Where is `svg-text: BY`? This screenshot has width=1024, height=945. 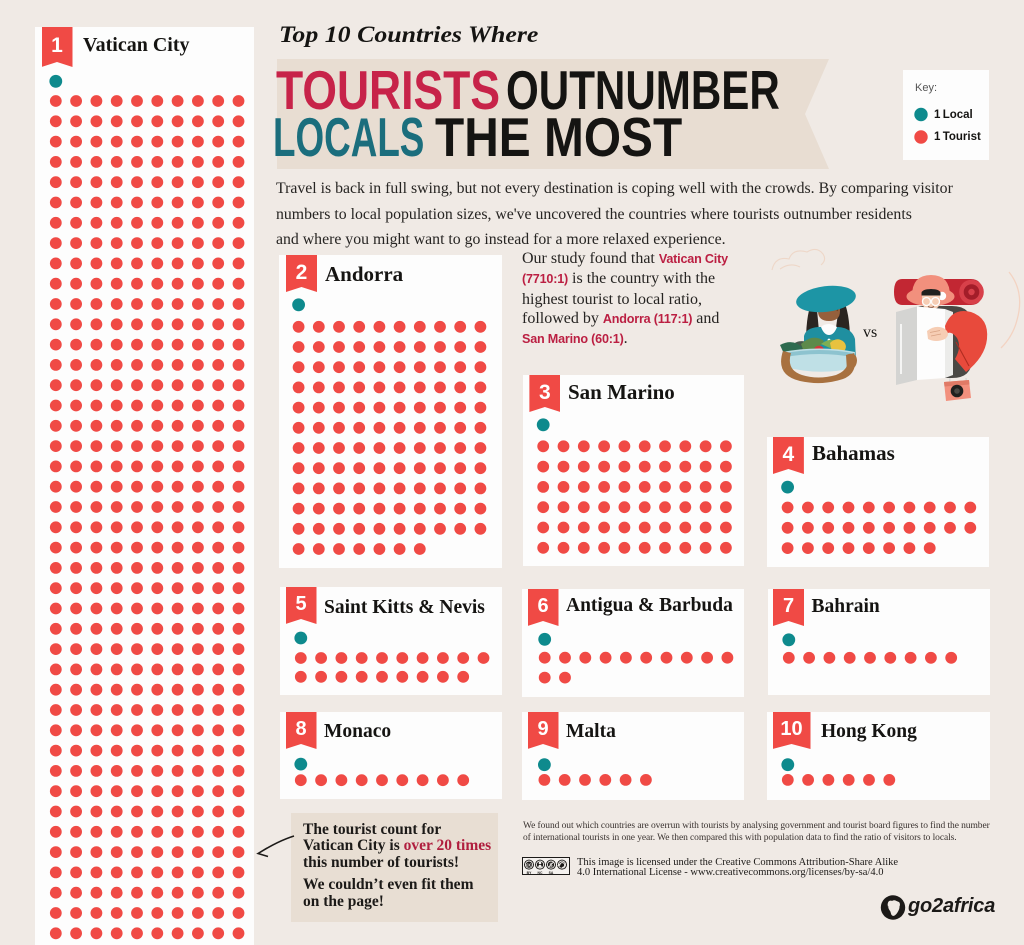 svg-text: BY is located at coordinates (529, 873).